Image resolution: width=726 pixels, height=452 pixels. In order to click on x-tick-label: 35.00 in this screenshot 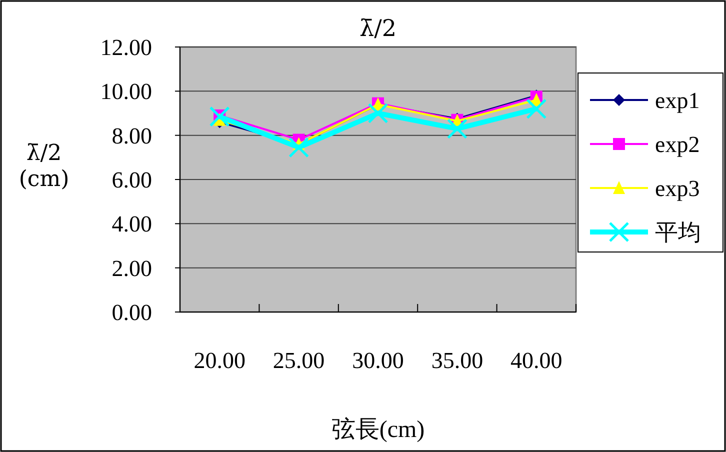, I will do `click(457, 360)`.